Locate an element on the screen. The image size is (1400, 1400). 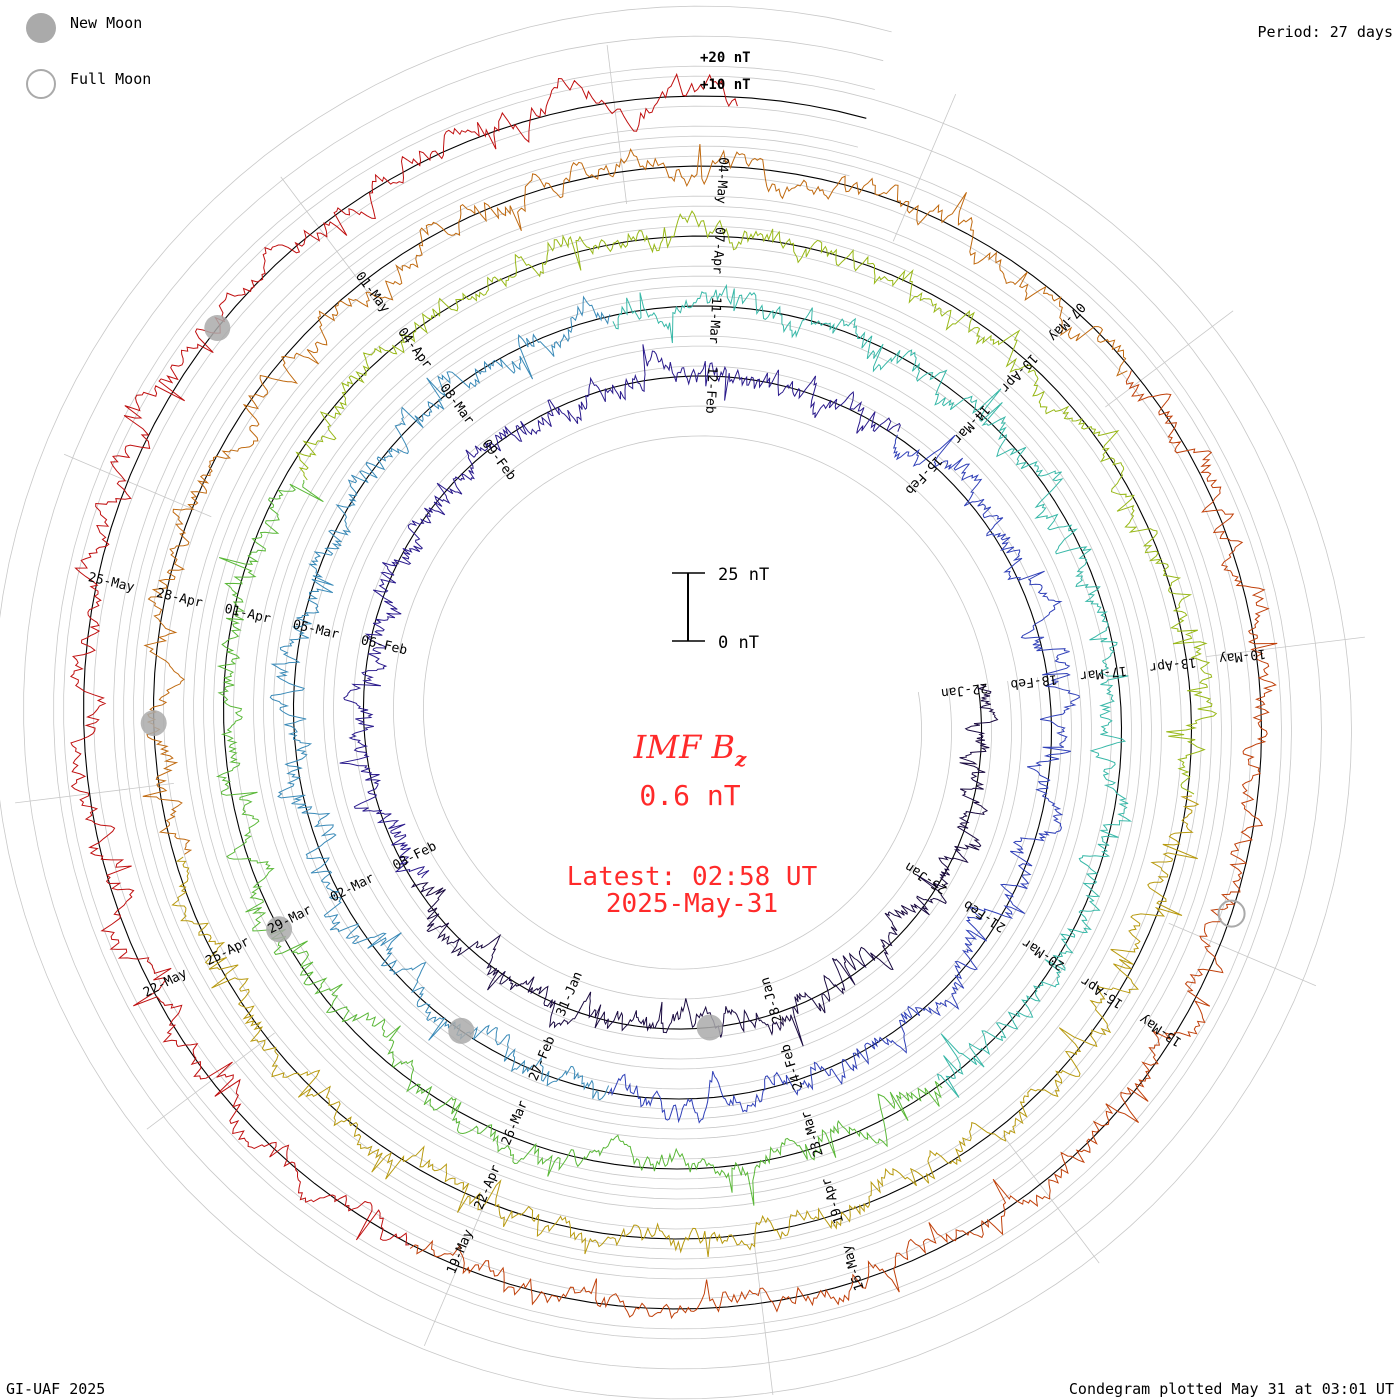
date-label-32: 28-Apr is located at coordinates (179, 598).